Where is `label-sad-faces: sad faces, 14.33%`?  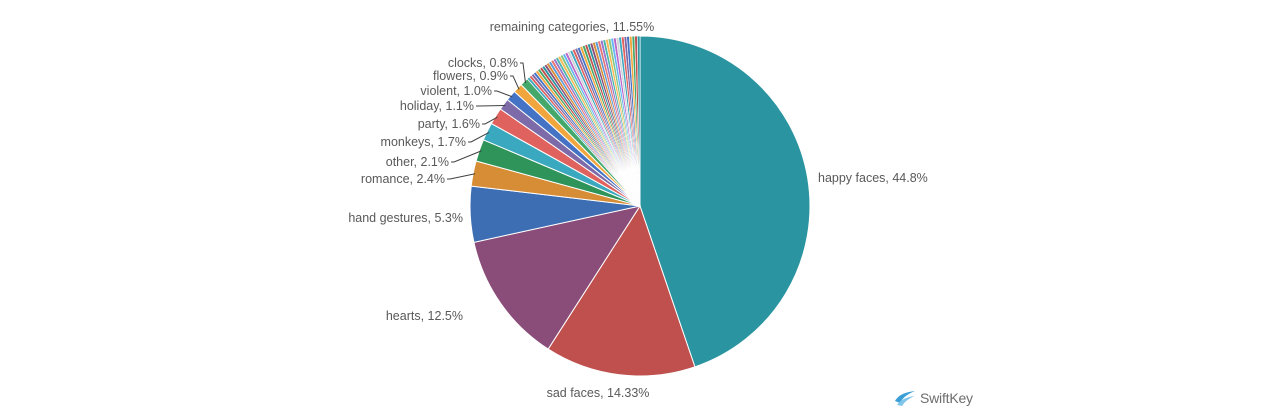 label-sad-faces: sad faces, 14.33% is located at coordinates (598, 393).